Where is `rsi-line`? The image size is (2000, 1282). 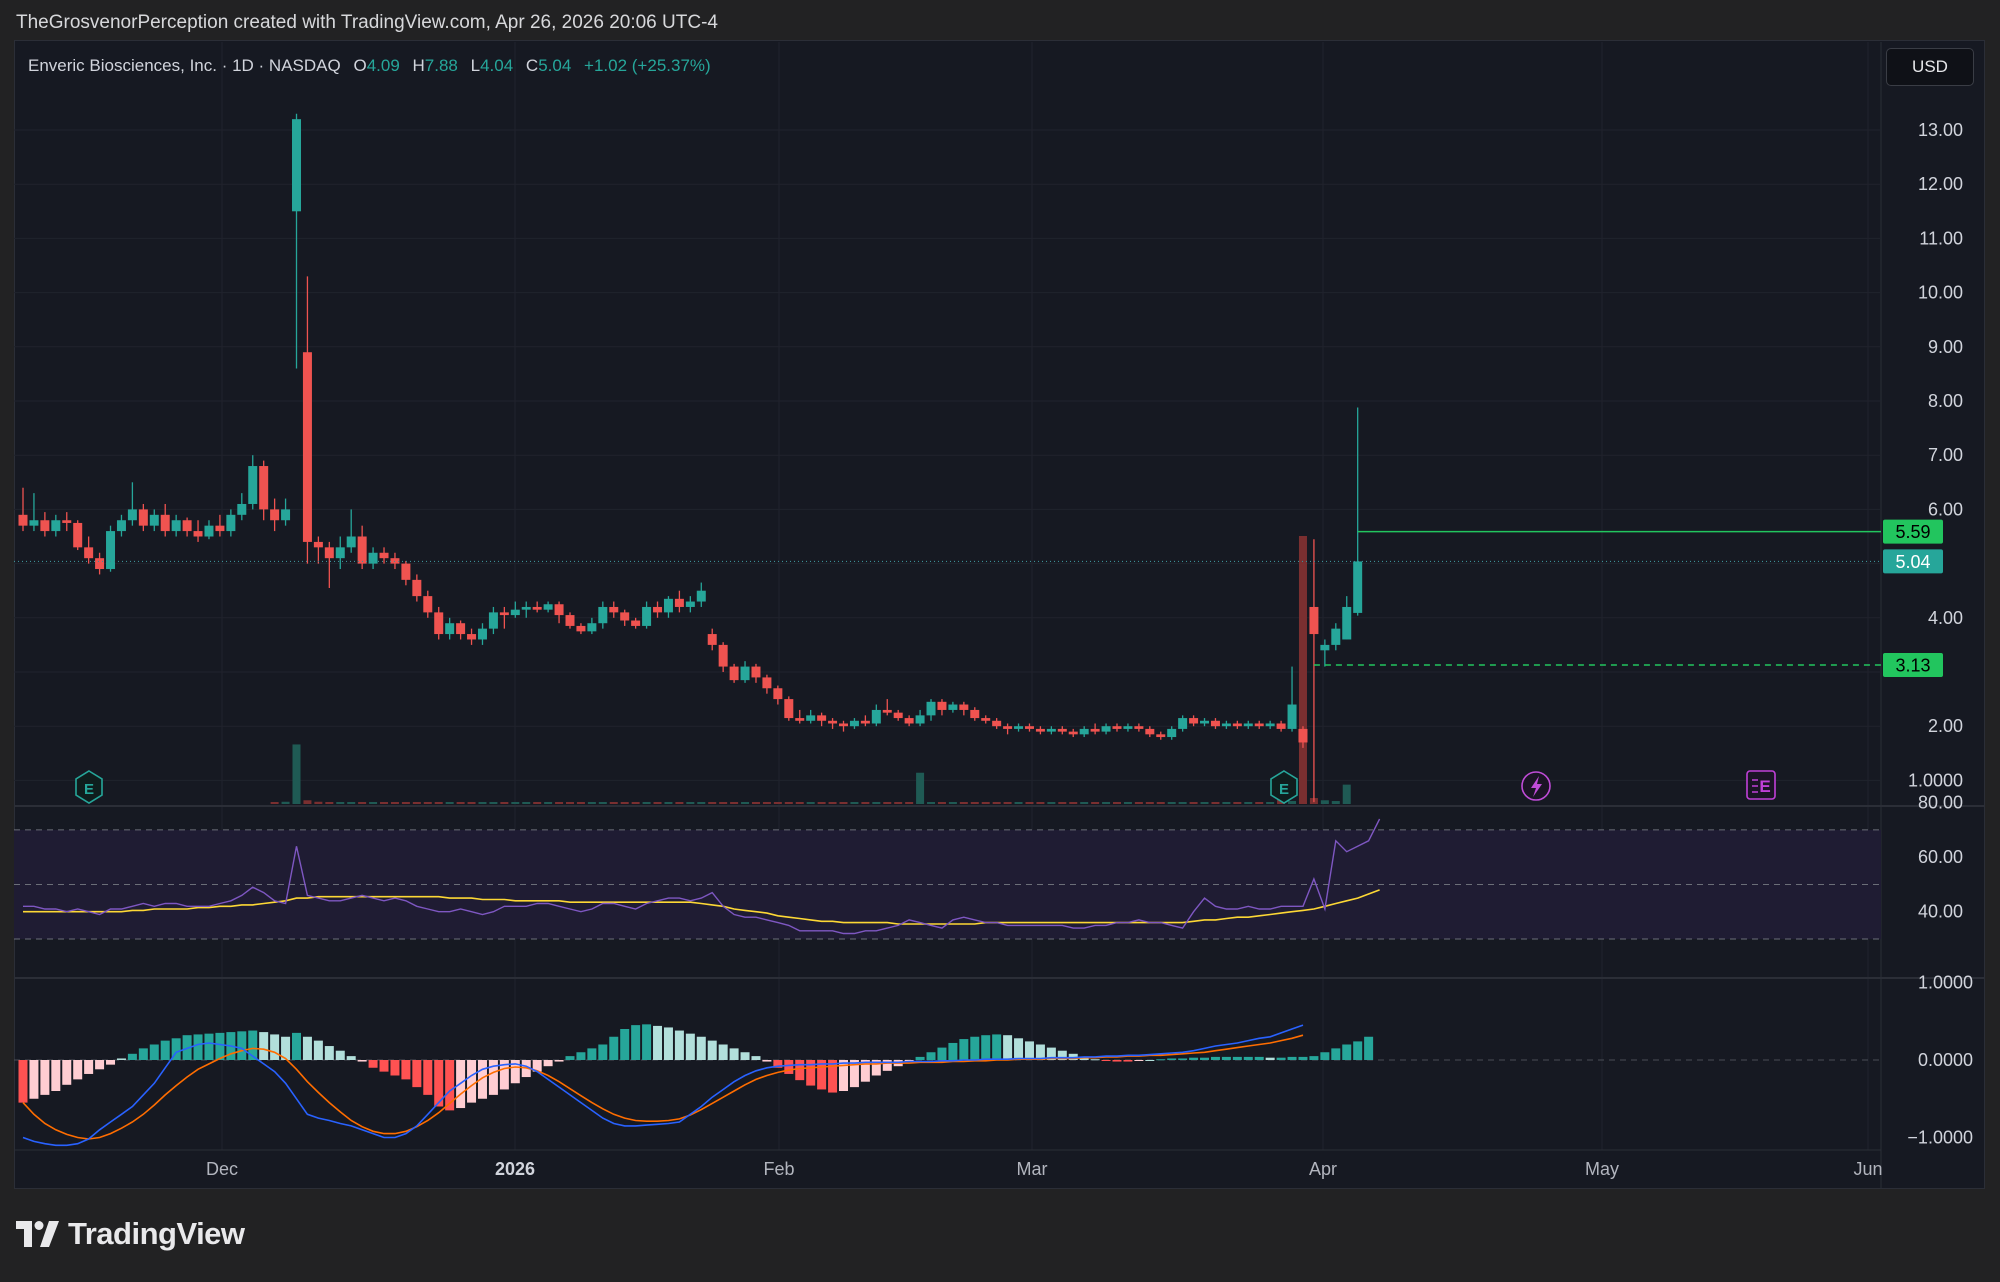
rsi-line is located at coordinates (702, 876).